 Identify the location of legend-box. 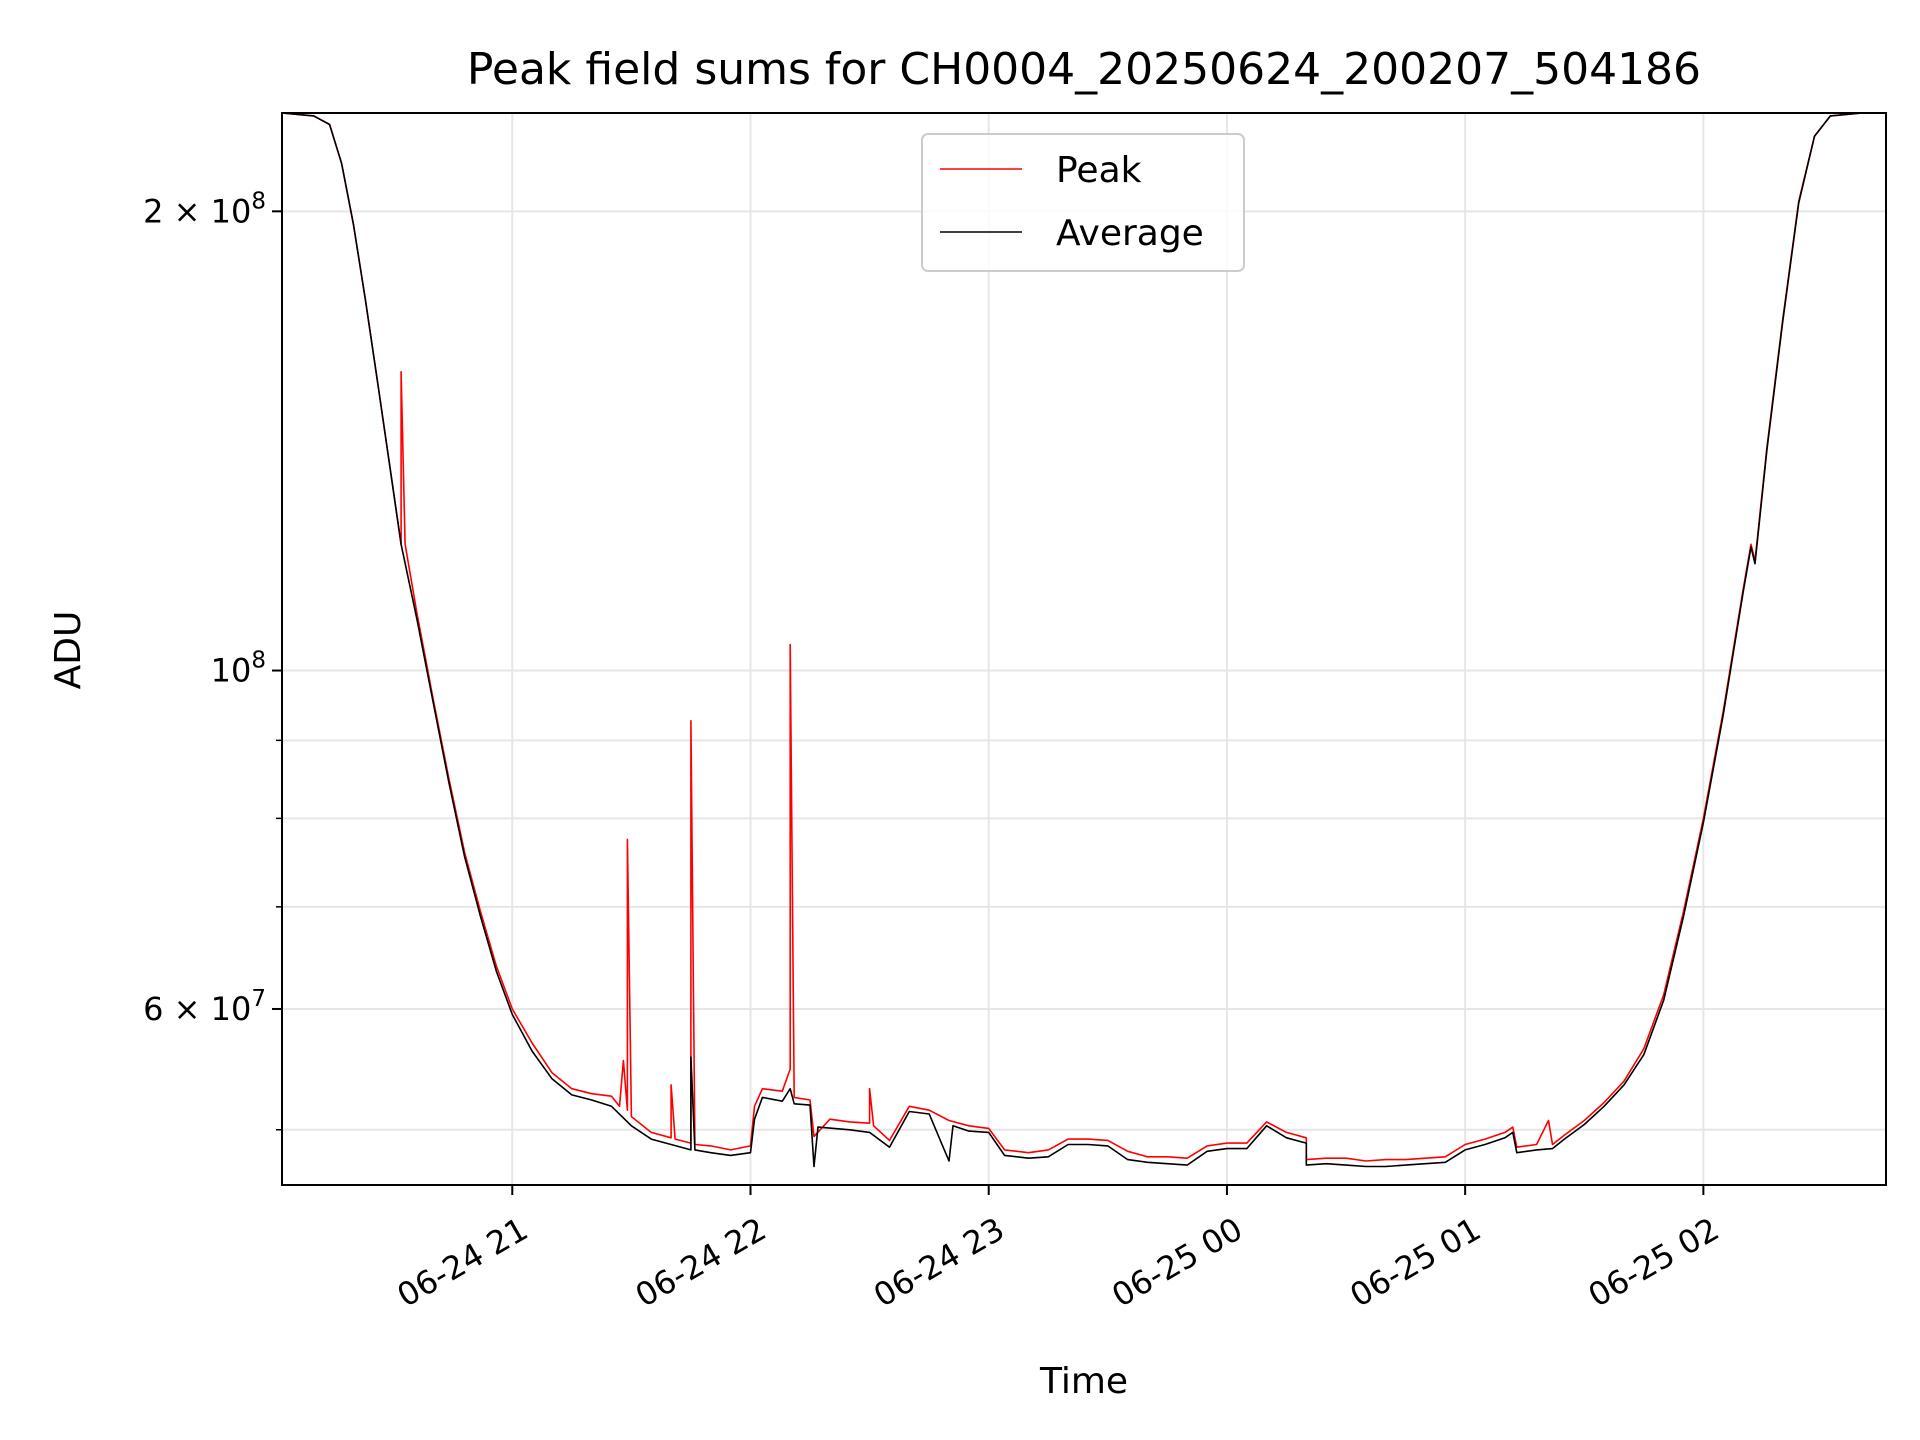
(1083, 202).